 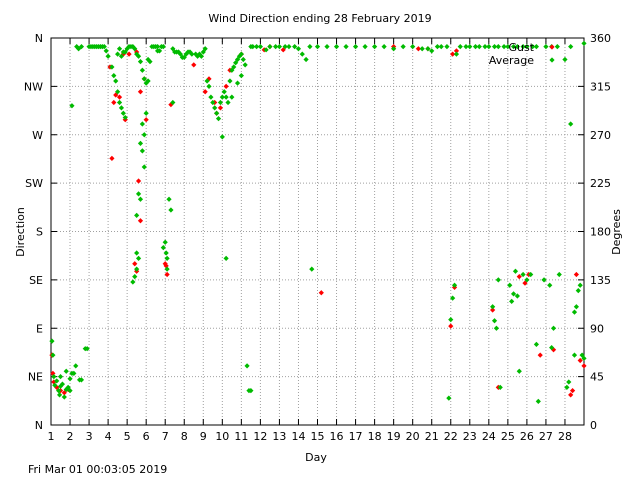 What do you see at coordinates (184, 436) in the screenshot?
I see `x-tick-label: 8` at bounding box center [184, 436].